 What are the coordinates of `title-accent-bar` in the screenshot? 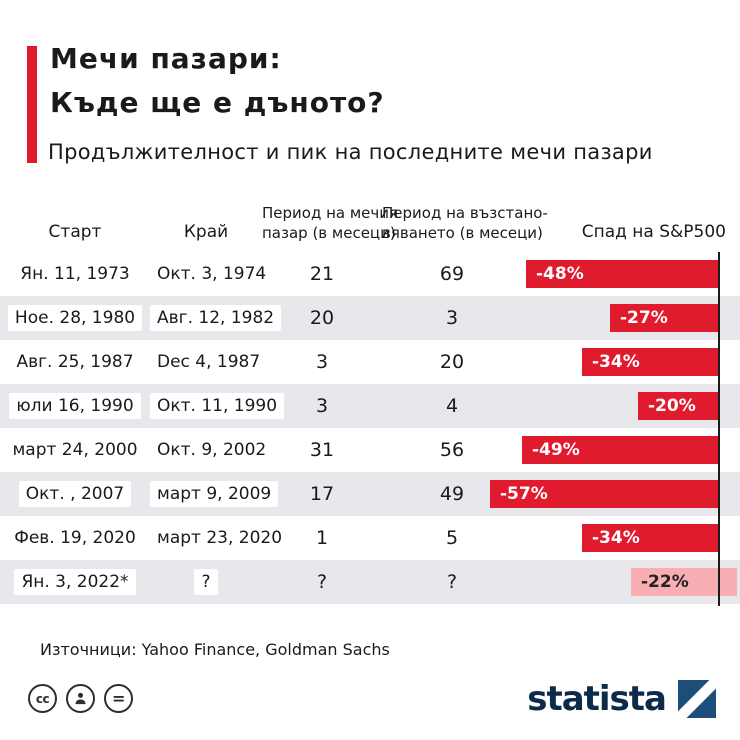 It's located at (32, 104).